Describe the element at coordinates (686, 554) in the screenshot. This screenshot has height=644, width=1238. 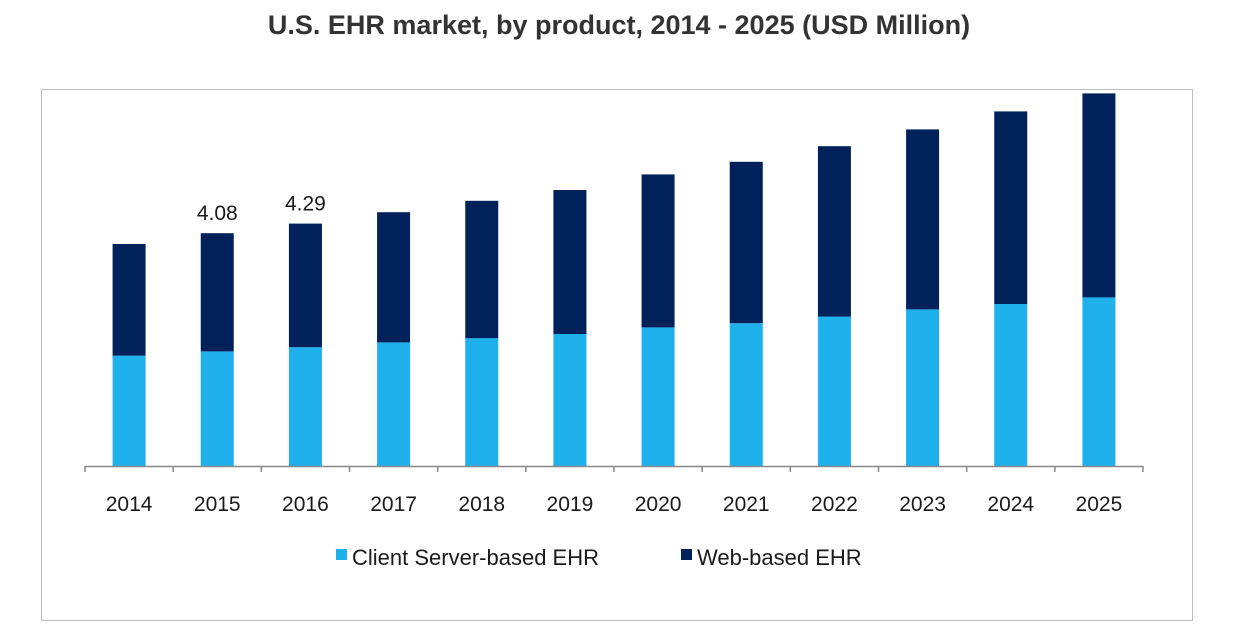
I see `legend-swatch-web-based` at that location.